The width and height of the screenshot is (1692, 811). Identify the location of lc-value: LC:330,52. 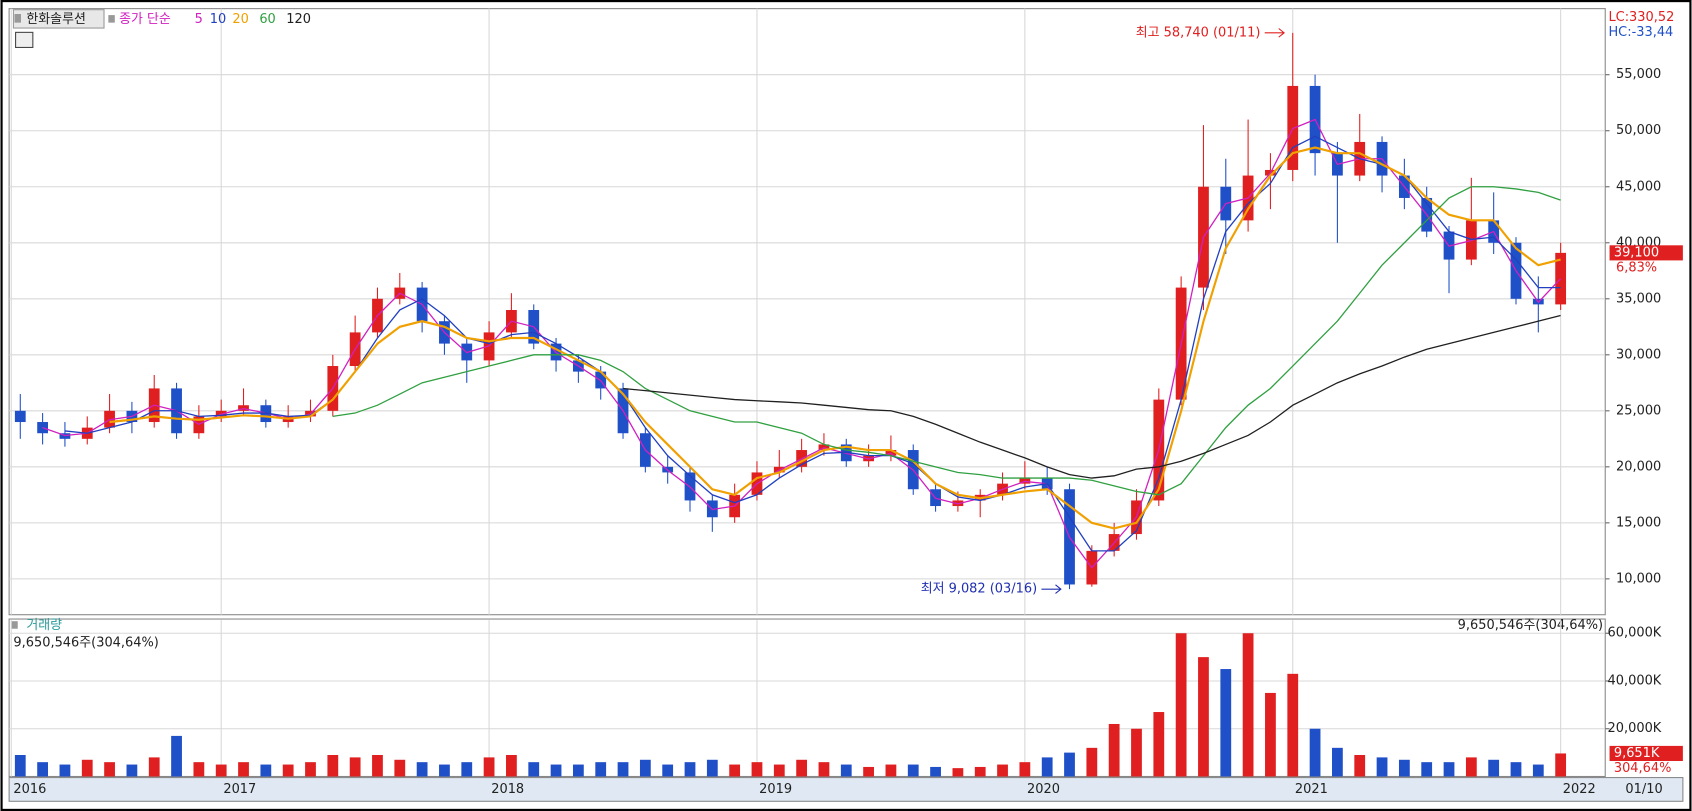
(1641, 17).